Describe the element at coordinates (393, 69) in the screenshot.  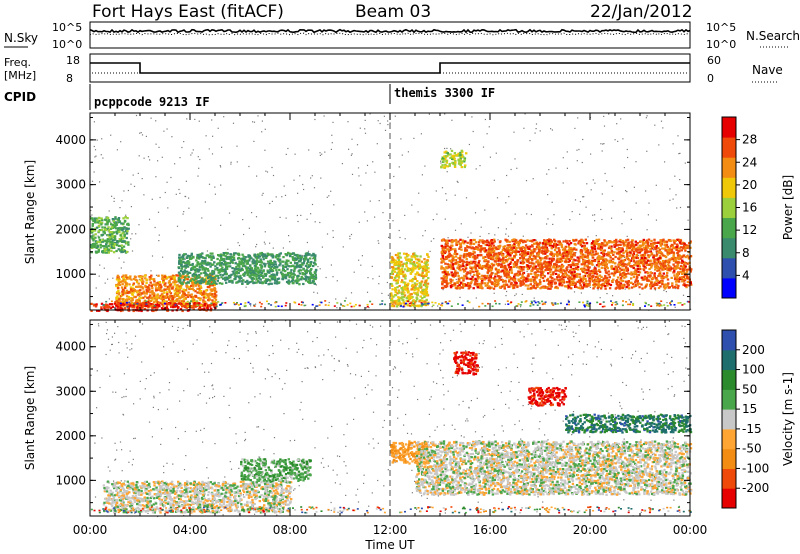
I see `freq-panel: Freq. [MHz] 18 8 60 0 Nave` at that location.